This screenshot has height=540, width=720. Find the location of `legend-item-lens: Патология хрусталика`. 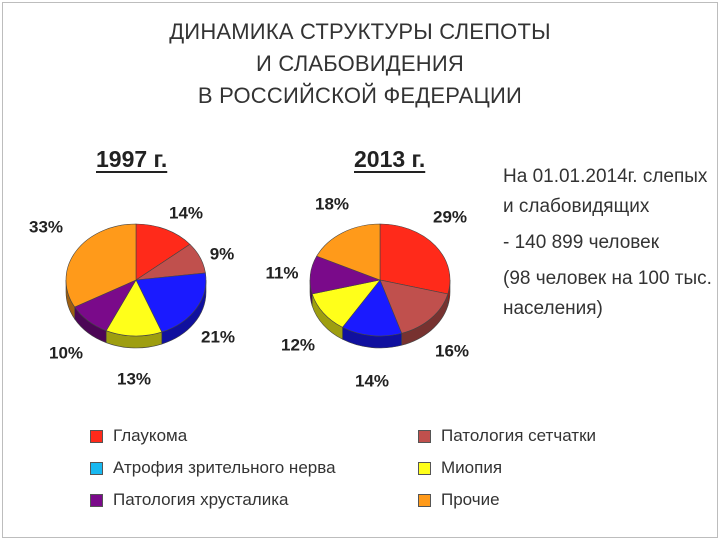

legend-item-lens: Патология хрусталика is located at coordinates (189, 500).